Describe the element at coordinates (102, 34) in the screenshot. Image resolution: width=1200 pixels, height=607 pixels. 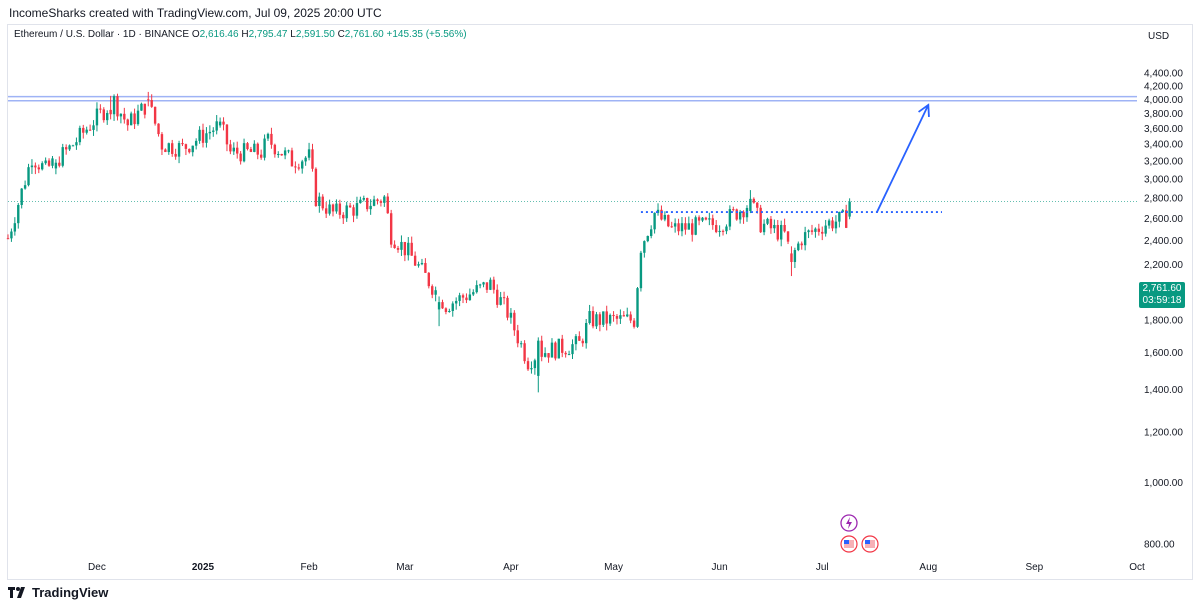
I see `symbol-label: Ethereum / U.S. Dollar · 1D · BINANCE` at that location.